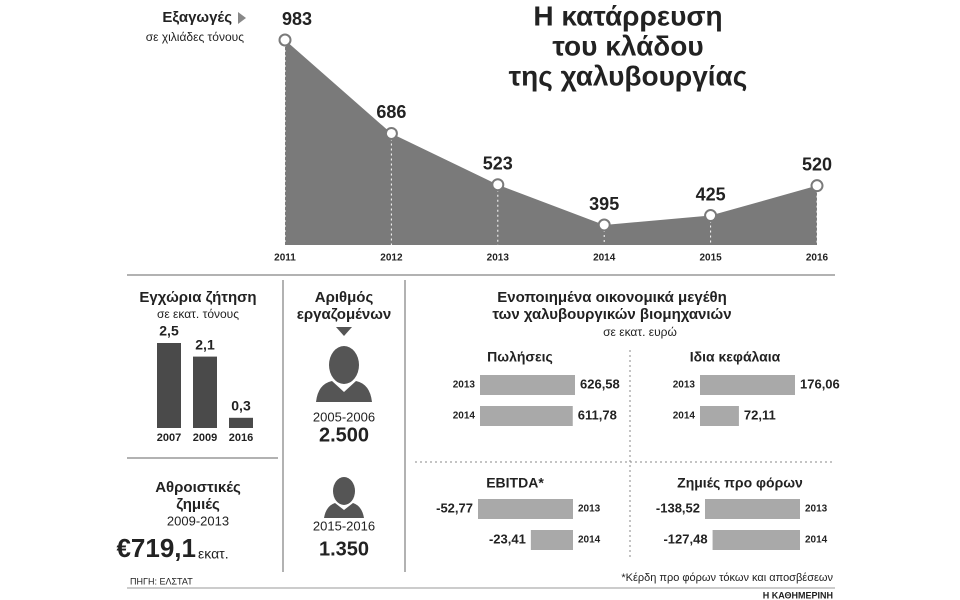  I want to click on amount: €719,1, so click(156, 548).